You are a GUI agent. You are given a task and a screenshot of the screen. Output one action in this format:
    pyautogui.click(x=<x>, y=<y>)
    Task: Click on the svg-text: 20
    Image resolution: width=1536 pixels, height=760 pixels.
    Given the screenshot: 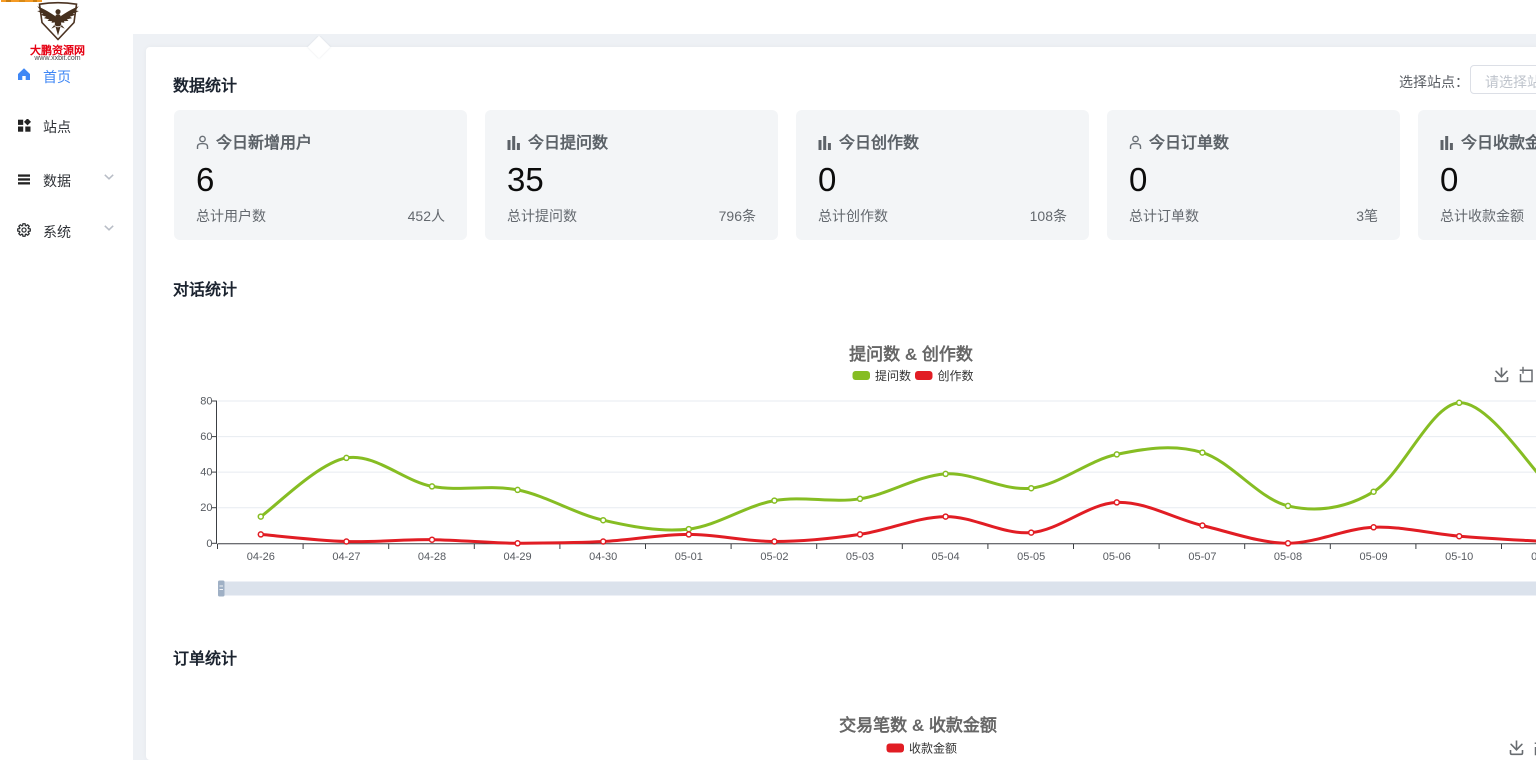 What is the action you would take?
    pyautogui.click(x=206, y=508)
    